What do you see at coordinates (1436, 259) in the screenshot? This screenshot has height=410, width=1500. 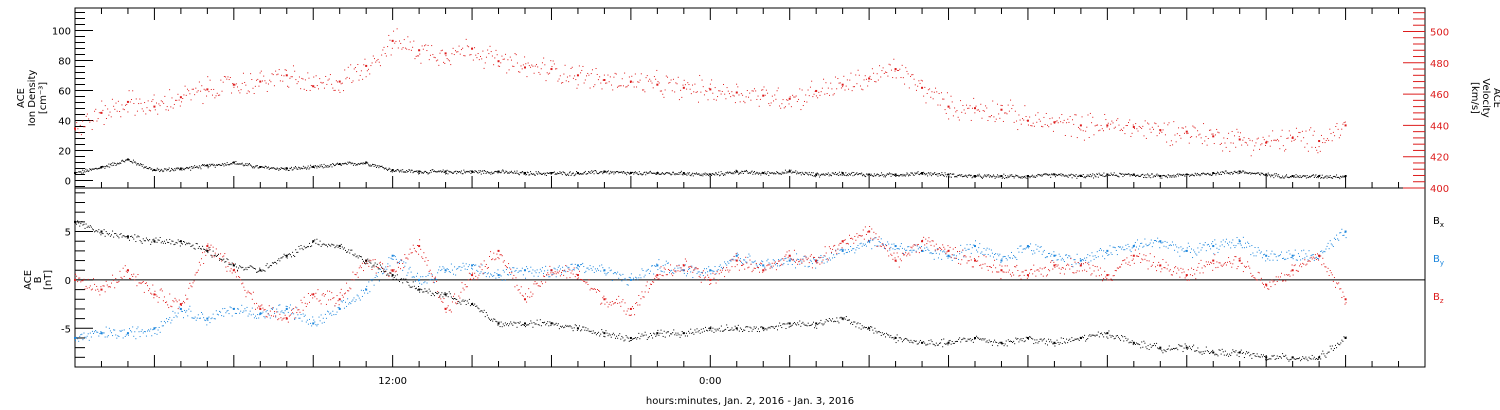 I see `legend-by-label: B` at bounding box center [1436, 259].